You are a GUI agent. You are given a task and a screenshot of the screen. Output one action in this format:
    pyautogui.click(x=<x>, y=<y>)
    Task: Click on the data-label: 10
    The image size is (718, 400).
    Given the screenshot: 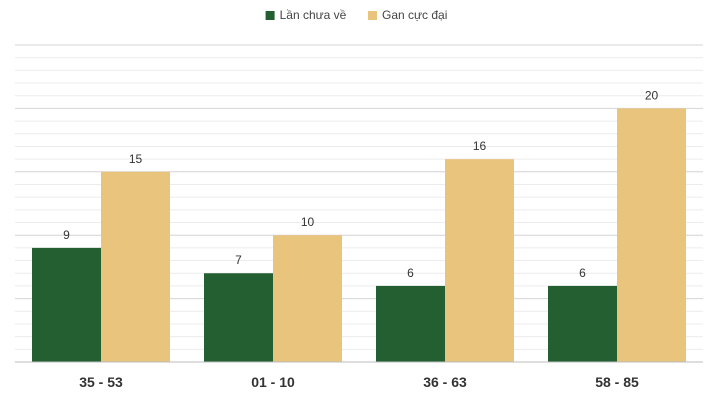 What is the action you would take?
    pyautogui.click(x=308, y=222)
    